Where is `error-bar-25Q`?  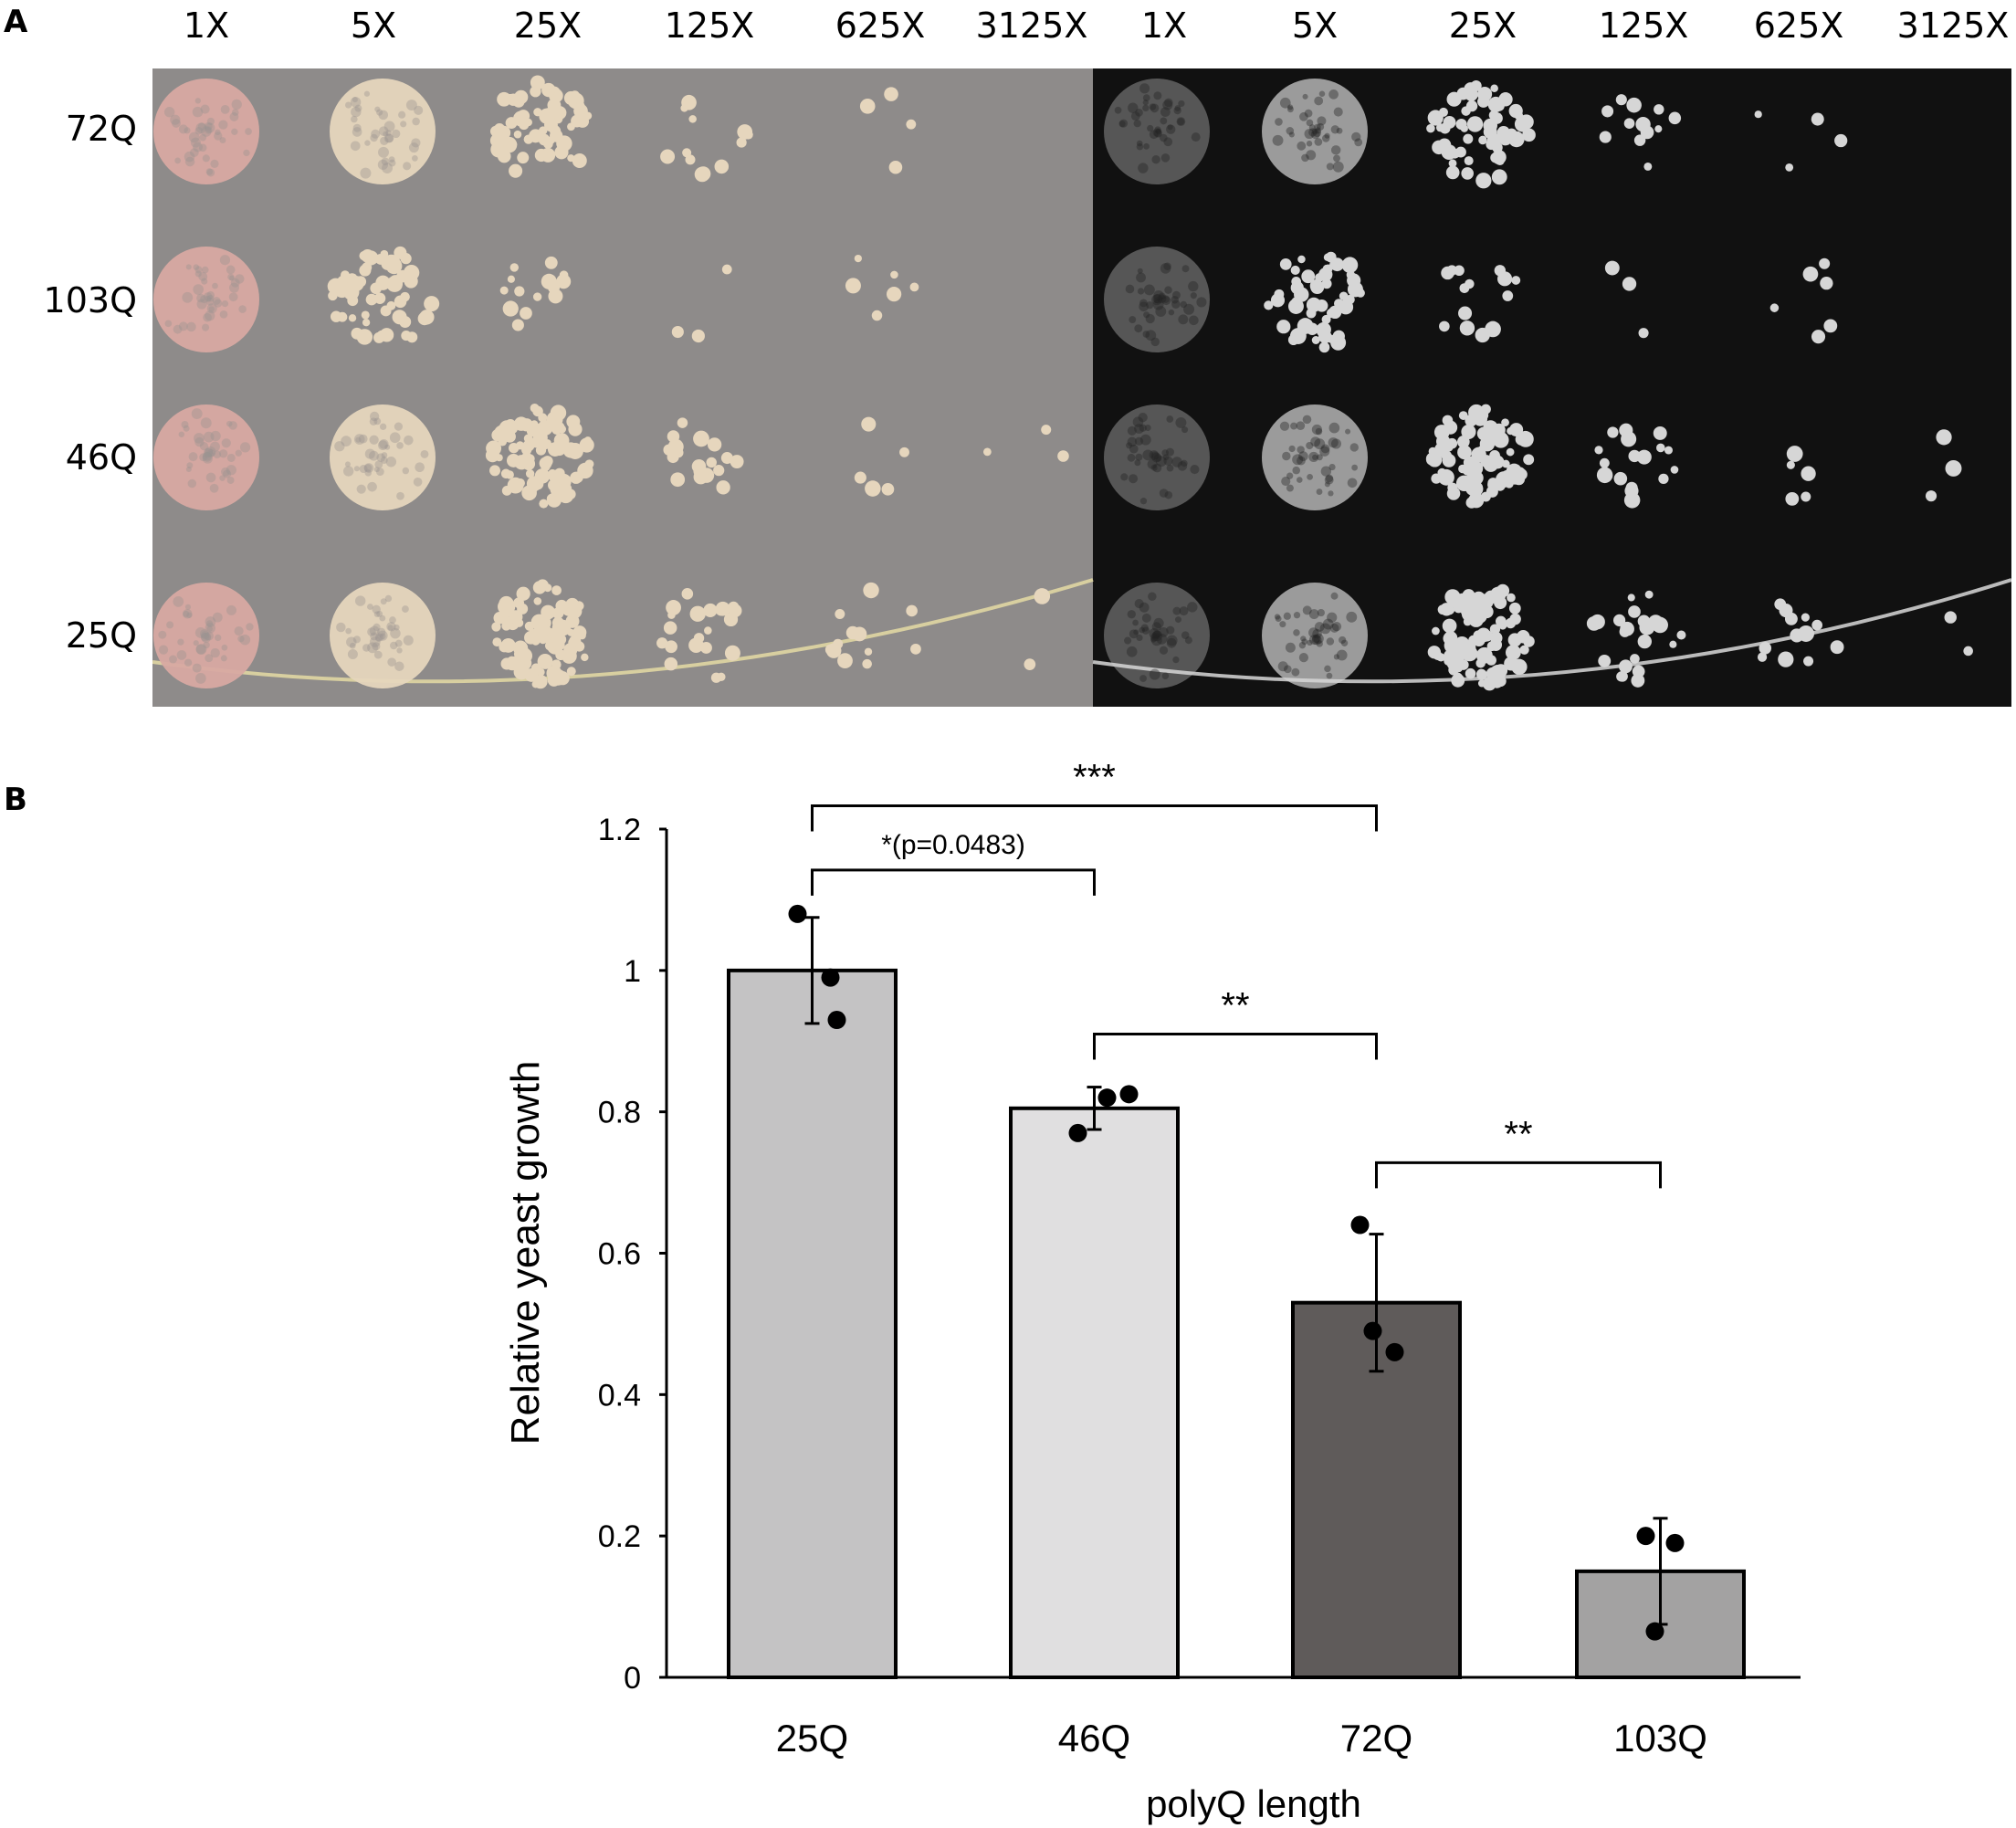 error-bar-25Q is located at coordinates (812, 970).